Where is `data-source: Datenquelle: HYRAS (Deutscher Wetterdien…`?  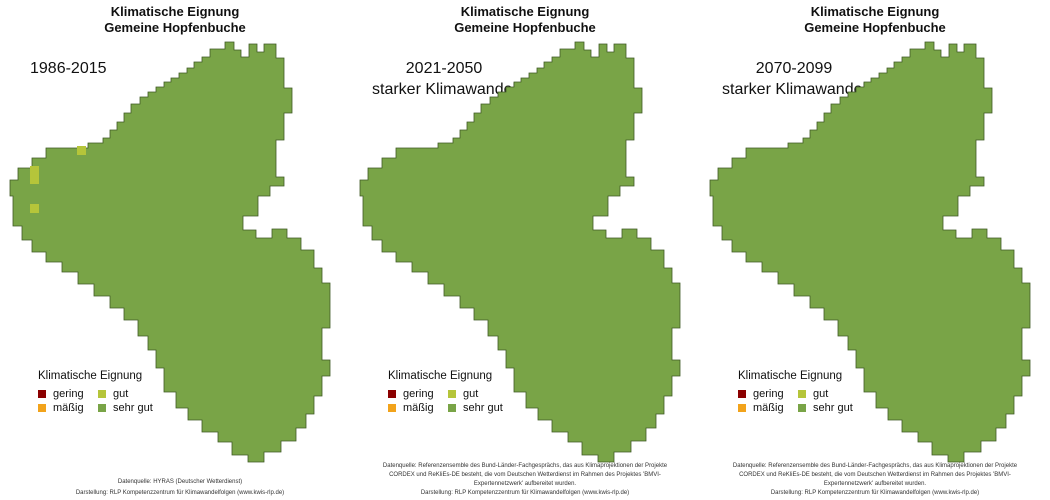 data-source: Datenquelle: HYRAS (Deutscher Wetterdien… is located at coordinates (180, 482).